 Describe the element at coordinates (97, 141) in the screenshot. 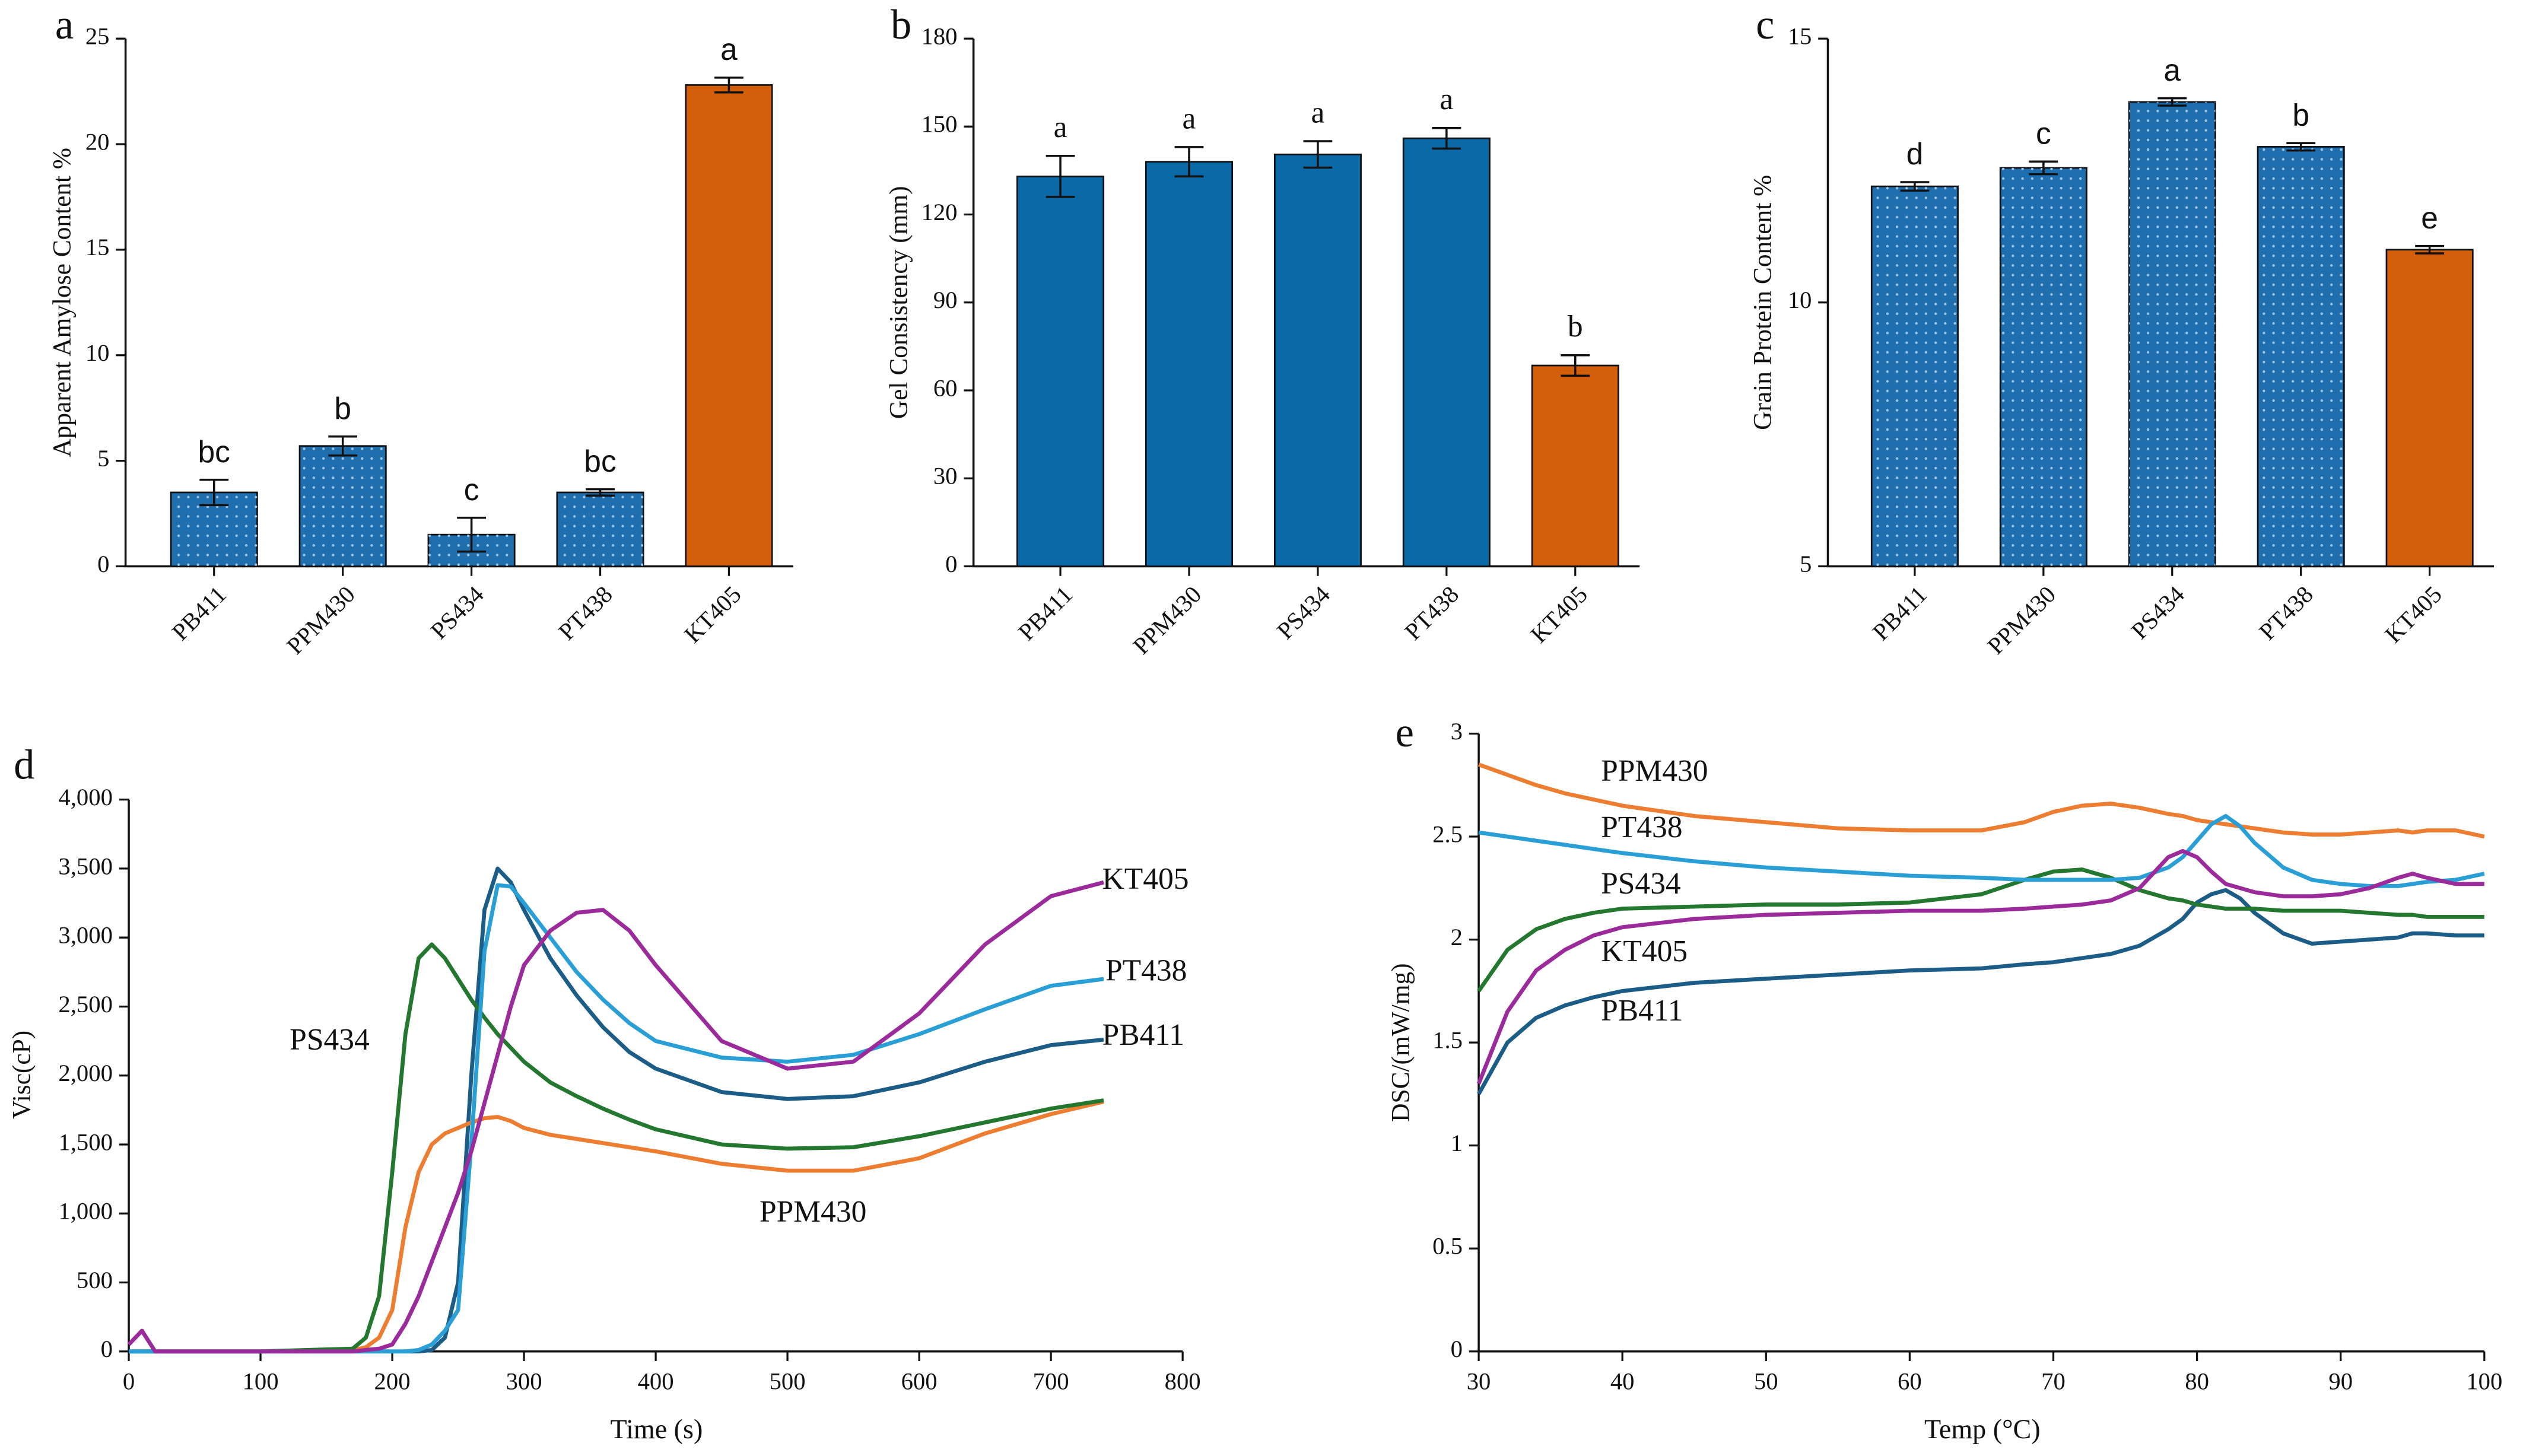

I see `y-tick-label: 20` at that location.